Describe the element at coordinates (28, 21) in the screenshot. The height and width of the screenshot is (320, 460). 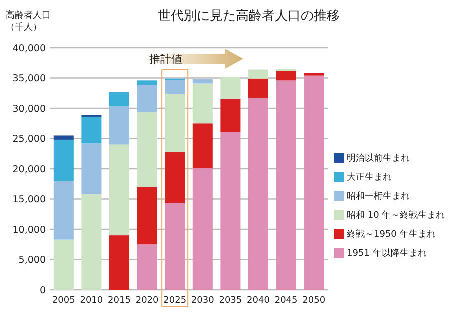
I see `y-axis-title: 高齢者人口（千人）` at that location.